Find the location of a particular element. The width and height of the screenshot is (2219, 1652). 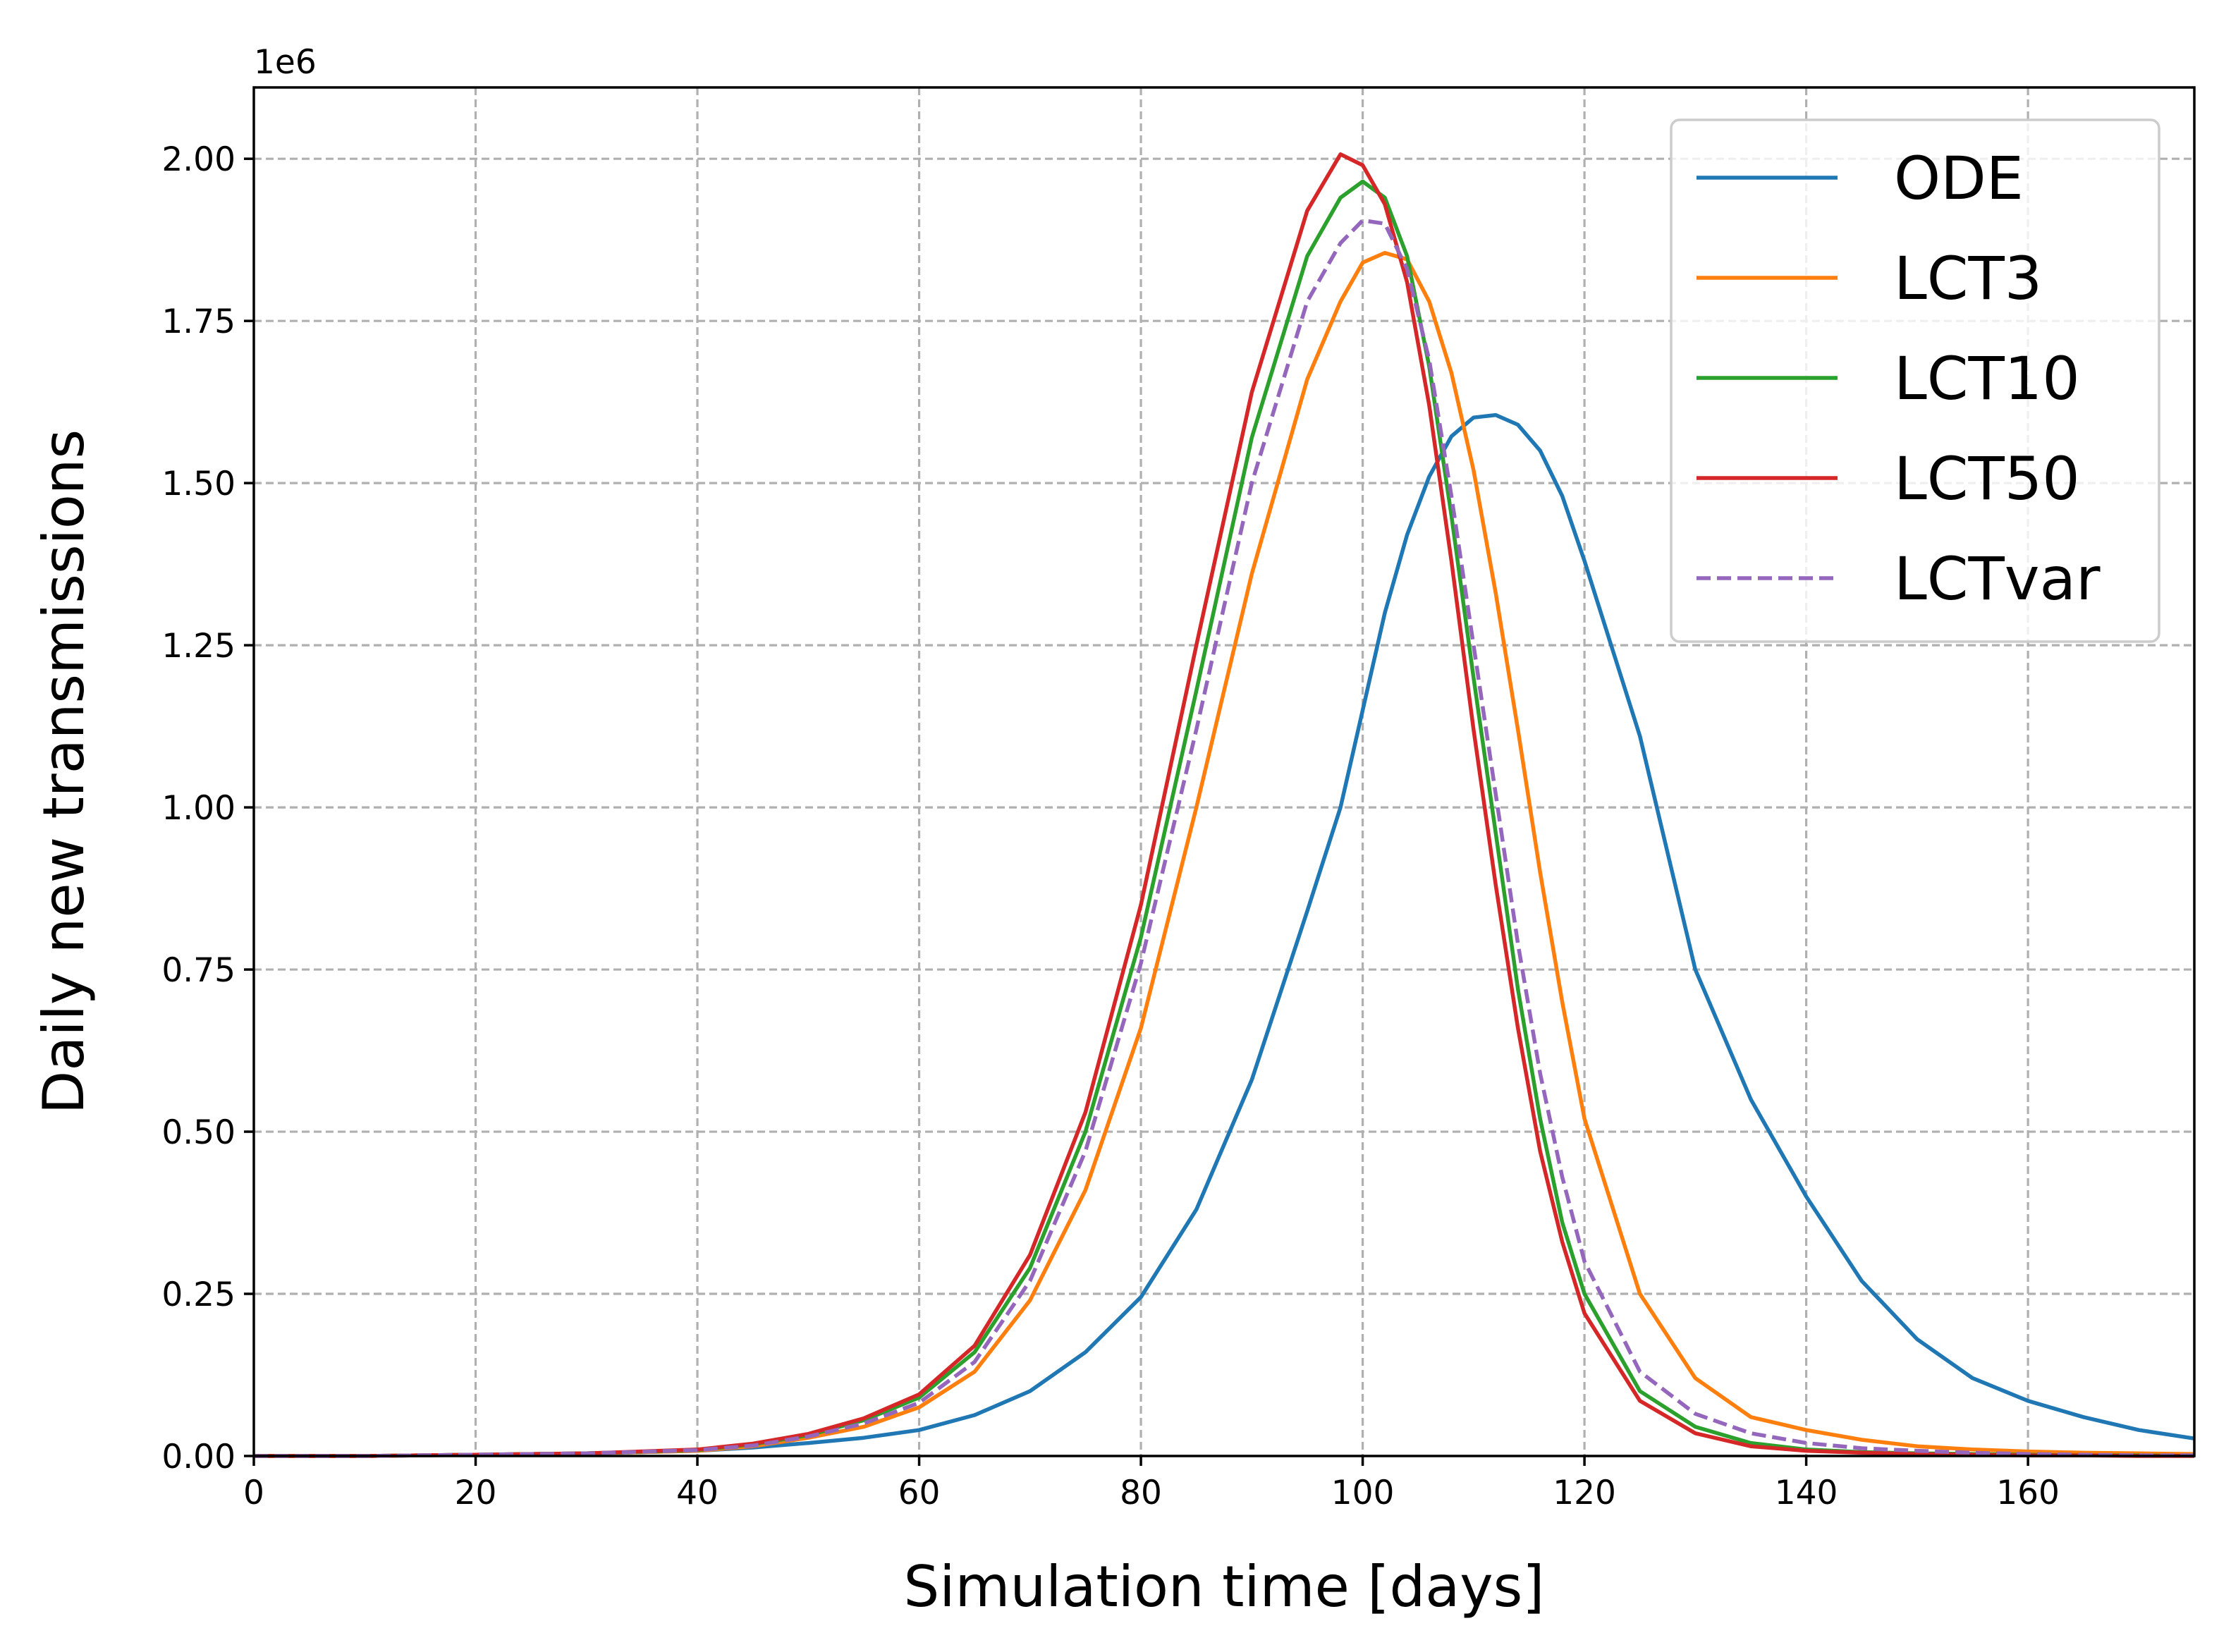

x-tick-label: 140 is located at coordinates (1806, 1493).